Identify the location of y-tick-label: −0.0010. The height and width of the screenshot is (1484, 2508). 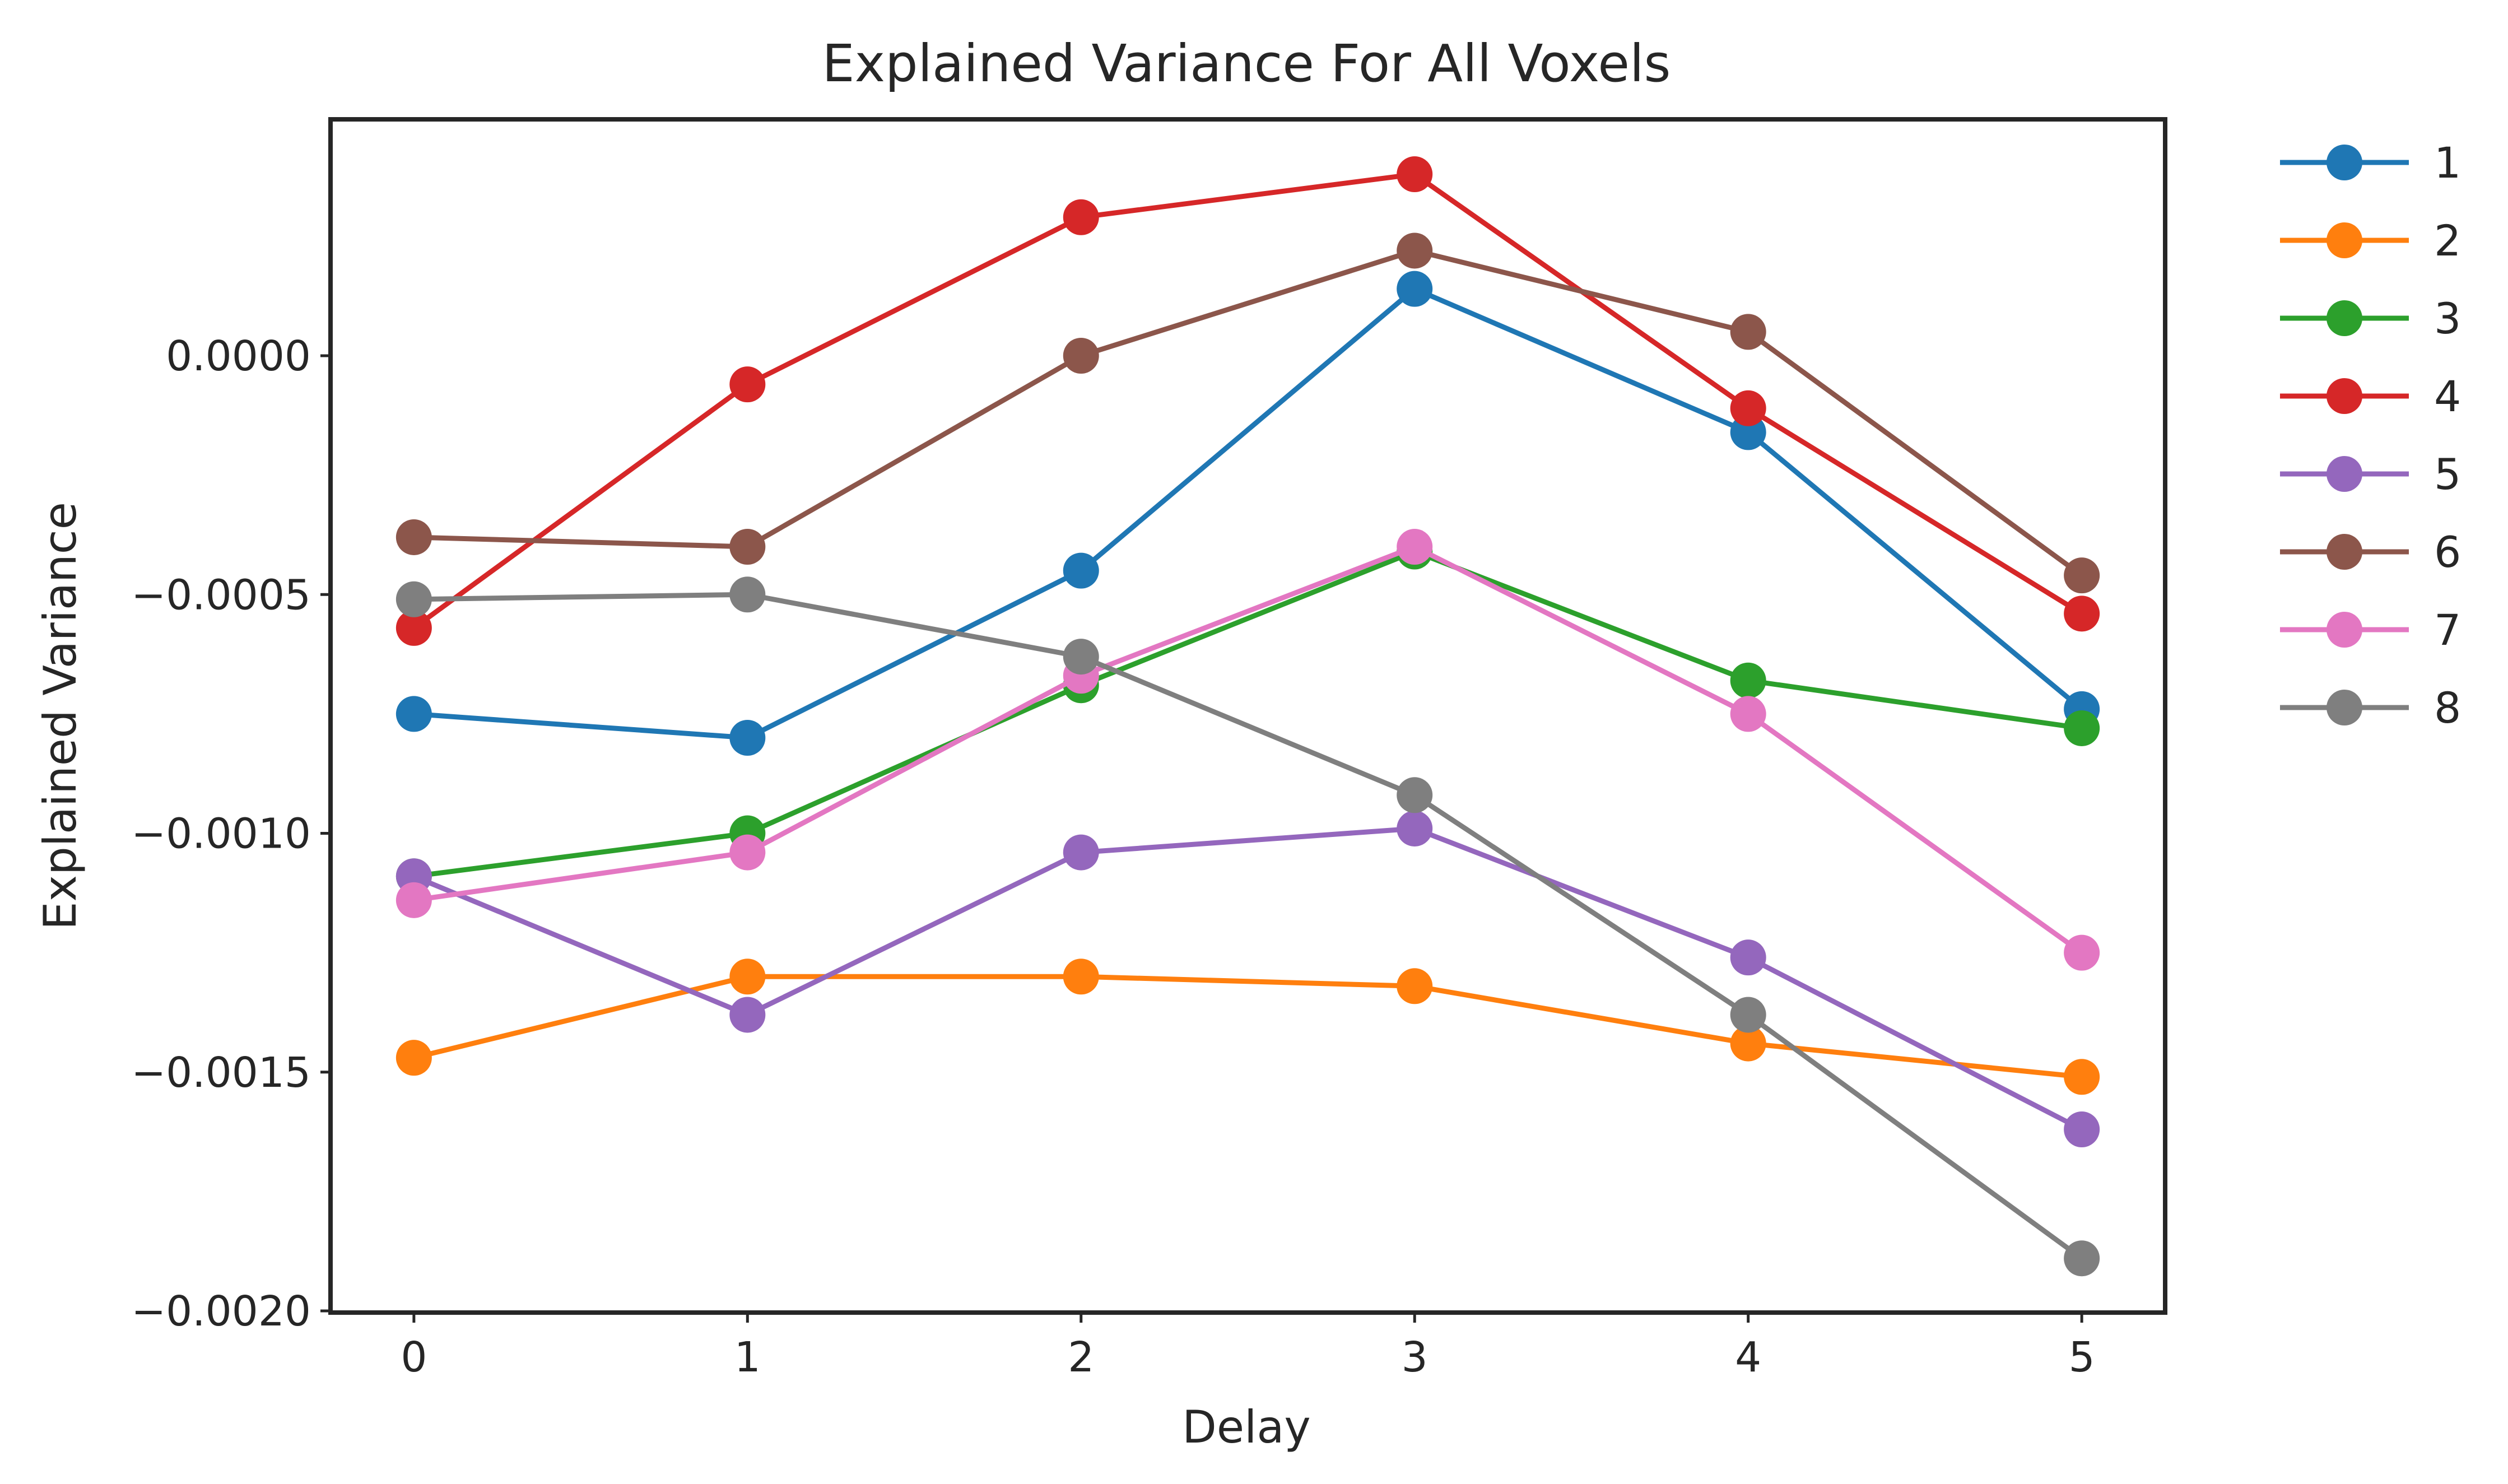
(221, 834).